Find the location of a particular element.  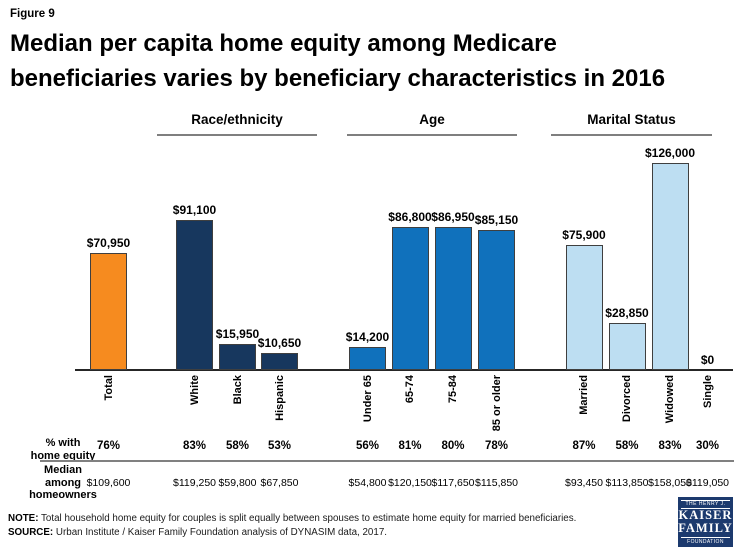

pct-home-equity-value: 76% is located at coordinates (108, 446).